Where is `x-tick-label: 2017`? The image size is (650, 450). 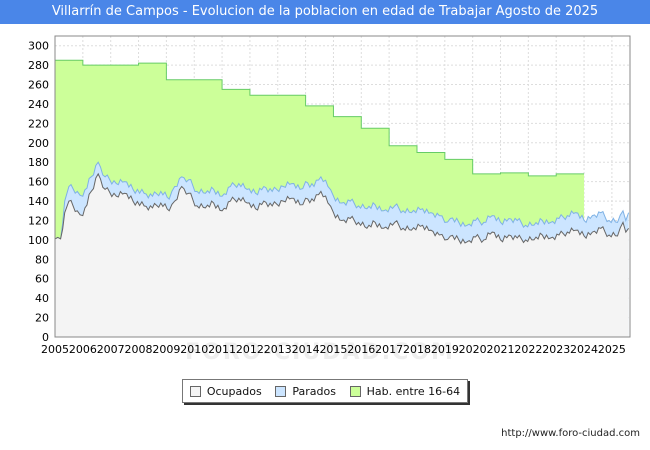
x-tick-label: 2017 is located at coordinates (389, 349).